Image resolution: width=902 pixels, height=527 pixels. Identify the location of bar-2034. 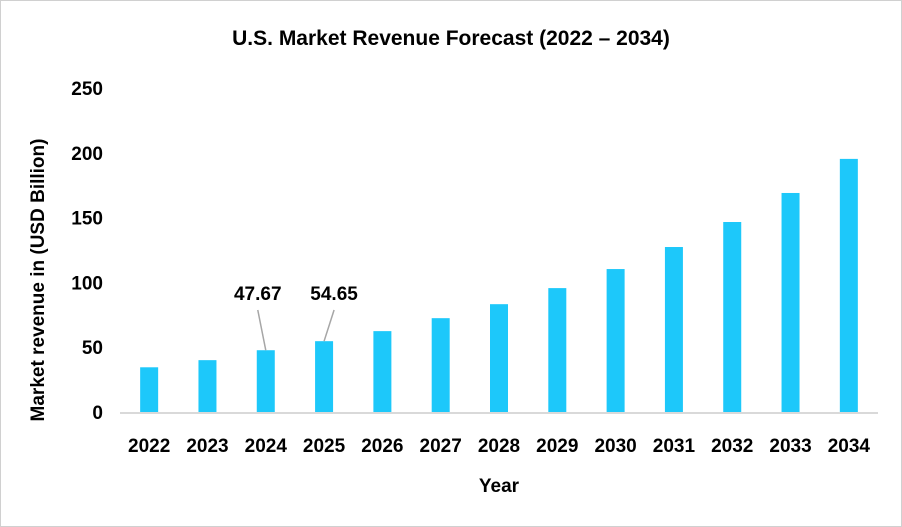
(848, 285).